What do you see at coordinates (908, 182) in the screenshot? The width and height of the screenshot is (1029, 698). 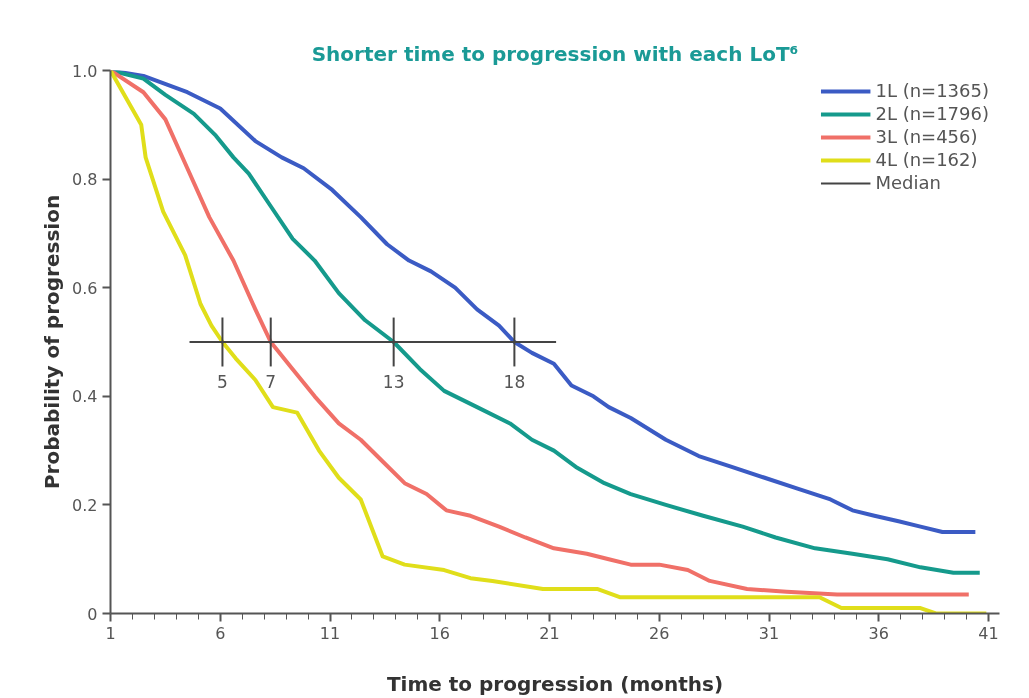 I see `legend-label: Median` at bounding box center [908, 182].